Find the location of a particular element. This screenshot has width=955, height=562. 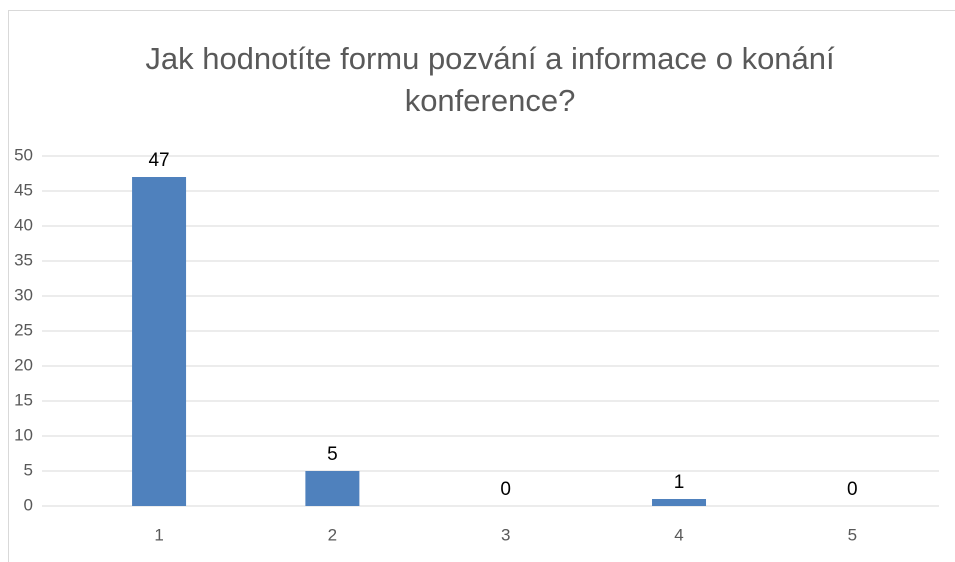

y-tick-label: 40 is located at coordinates (23, 224).